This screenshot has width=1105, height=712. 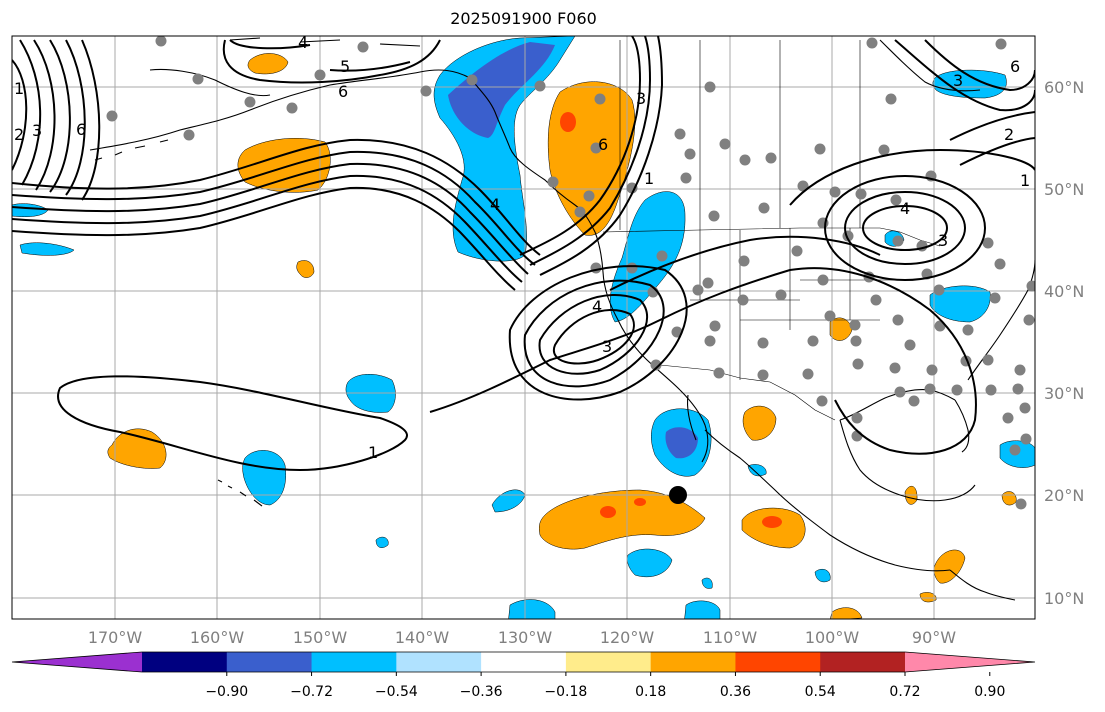 I want to click on lon-label: 170°W, so click(x=115, y=637).